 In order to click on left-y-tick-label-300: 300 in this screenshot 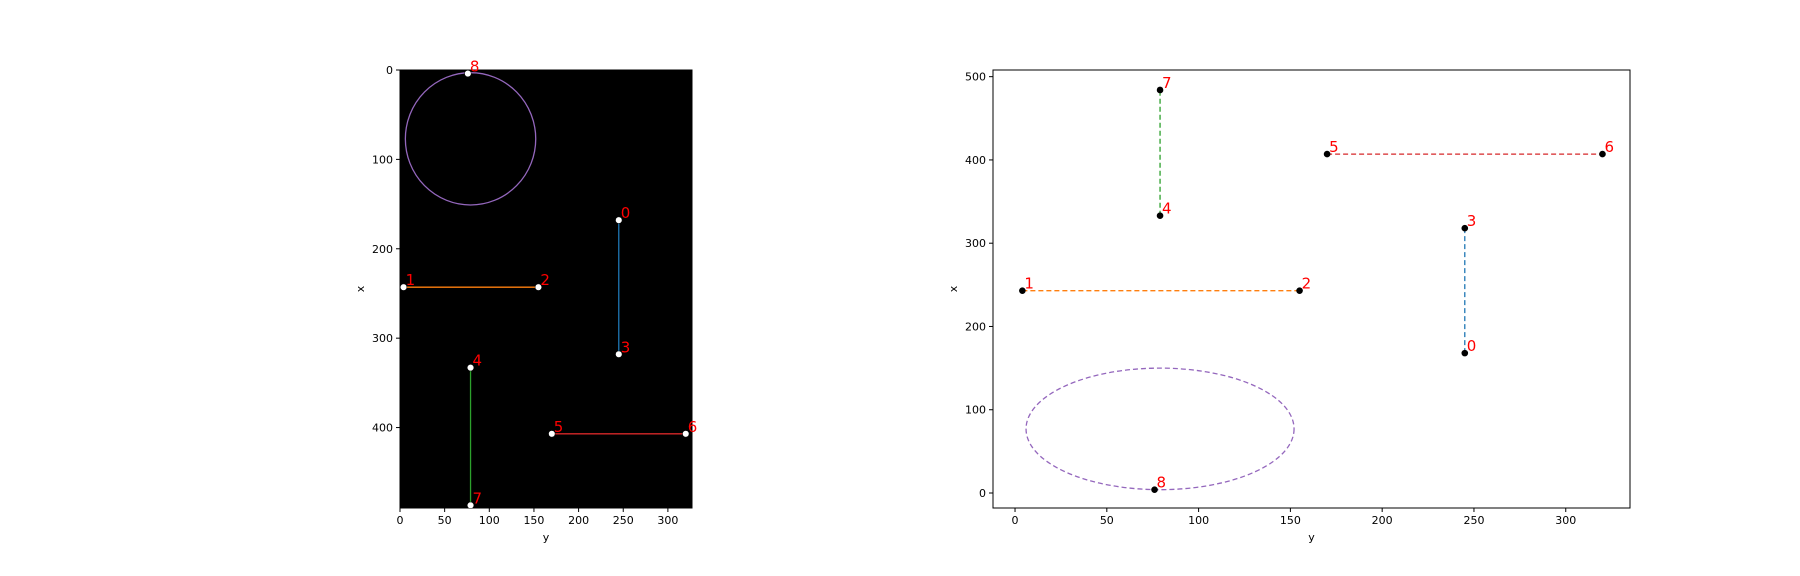, I will do `click(382, 338)`.